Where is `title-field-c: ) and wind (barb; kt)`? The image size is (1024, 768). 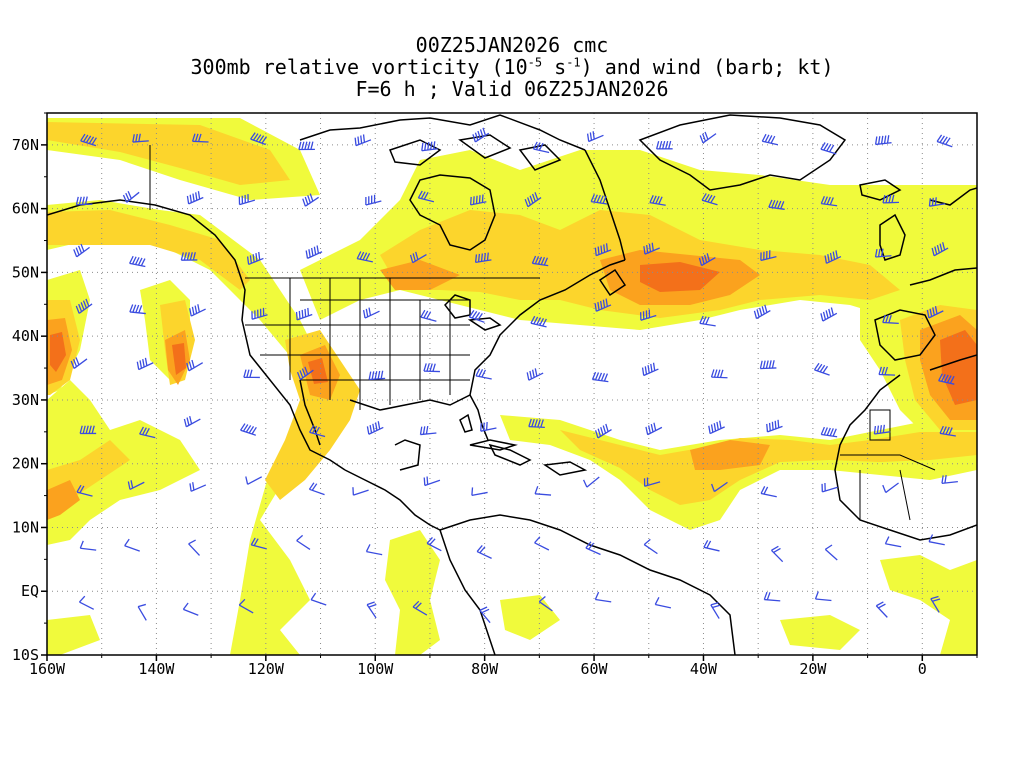 title-field-c: ) and wind (barb; kt) is located at coordinates (707, 67).